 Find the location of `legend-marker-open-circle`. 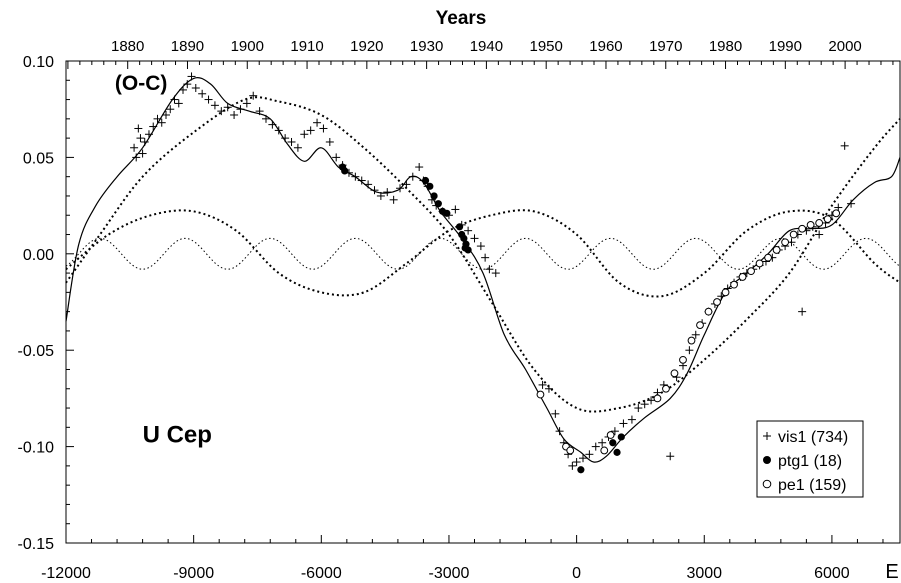

legend-marker-open-circle is located at coordinates (767, 484).